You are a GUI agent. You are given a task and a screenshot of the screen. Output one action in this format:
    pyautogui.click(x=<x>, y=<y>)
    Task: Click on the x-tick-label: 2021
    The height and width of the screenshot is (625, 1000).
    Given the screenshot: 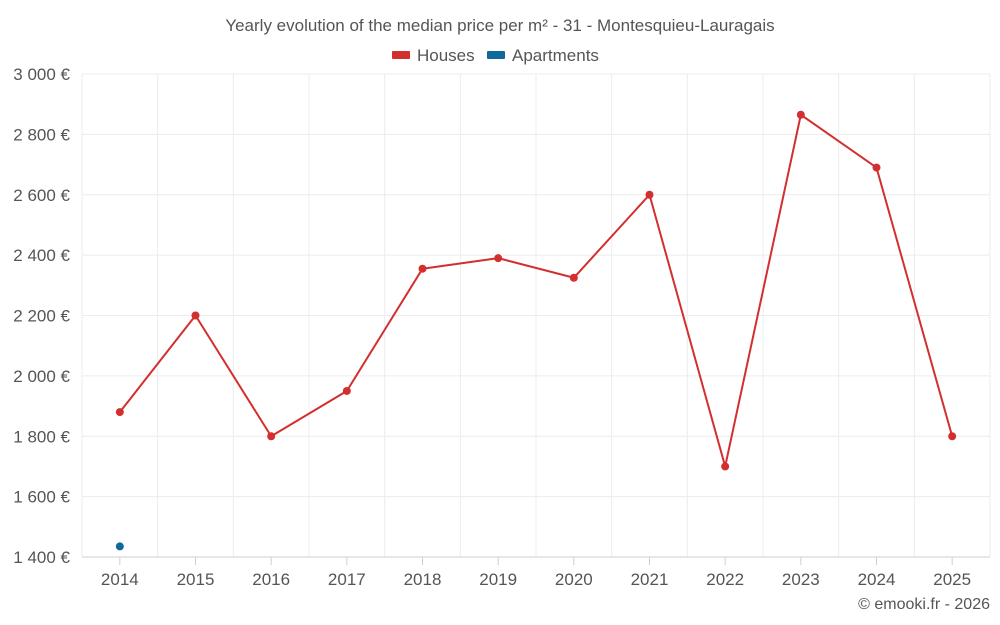 What is the action you would take?
    pyautogui.click(x=650, y=579)
    